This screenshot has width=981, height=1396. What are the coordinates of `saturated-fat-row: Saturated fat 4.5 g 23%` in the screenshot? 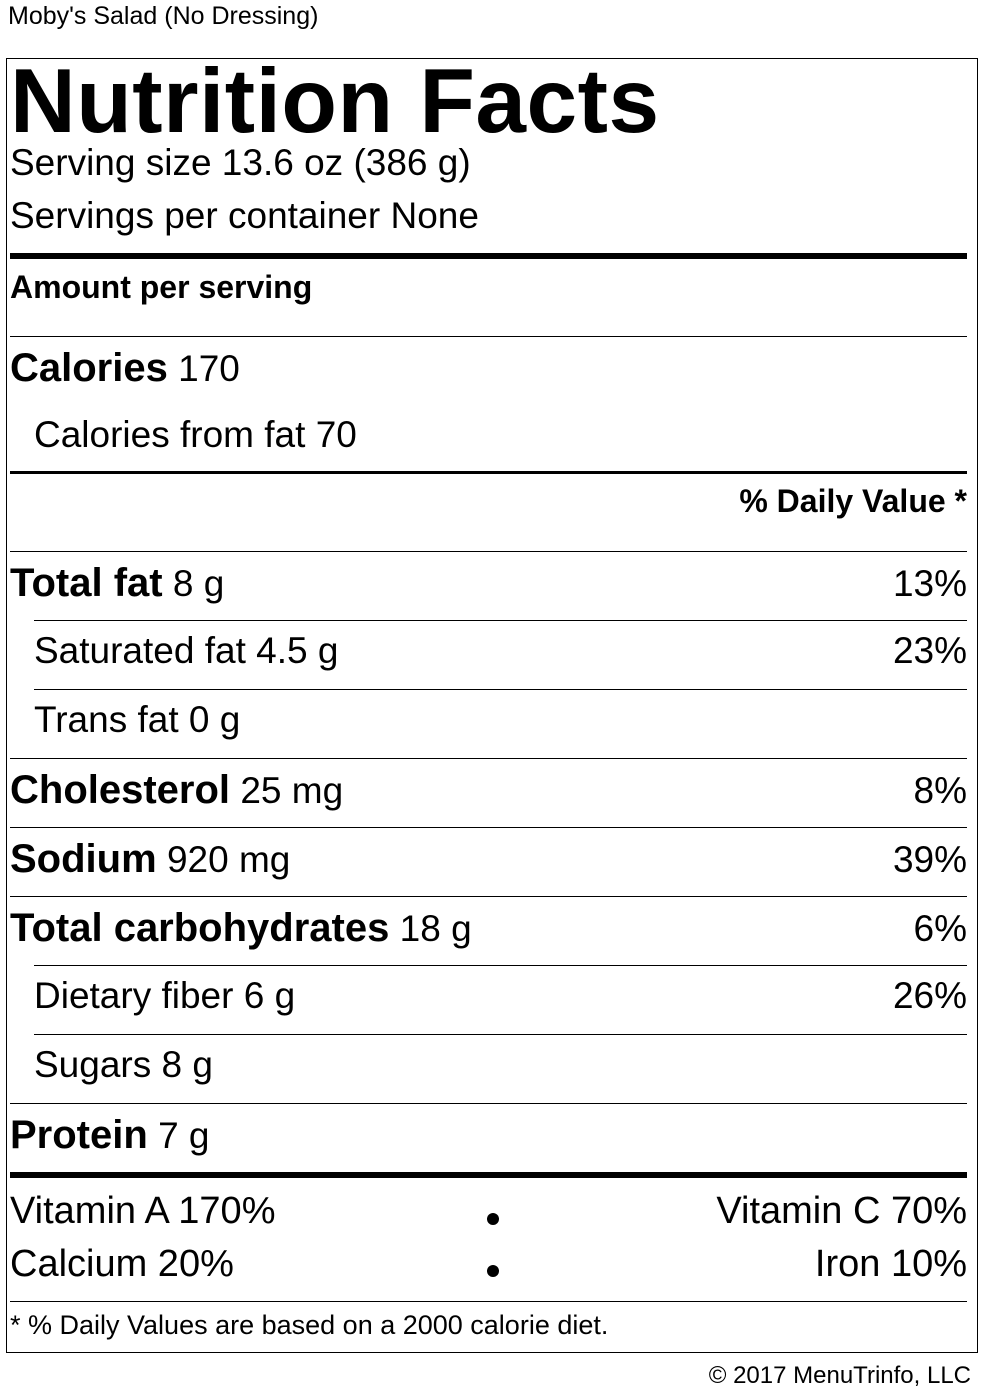 It's located at (500, 651).